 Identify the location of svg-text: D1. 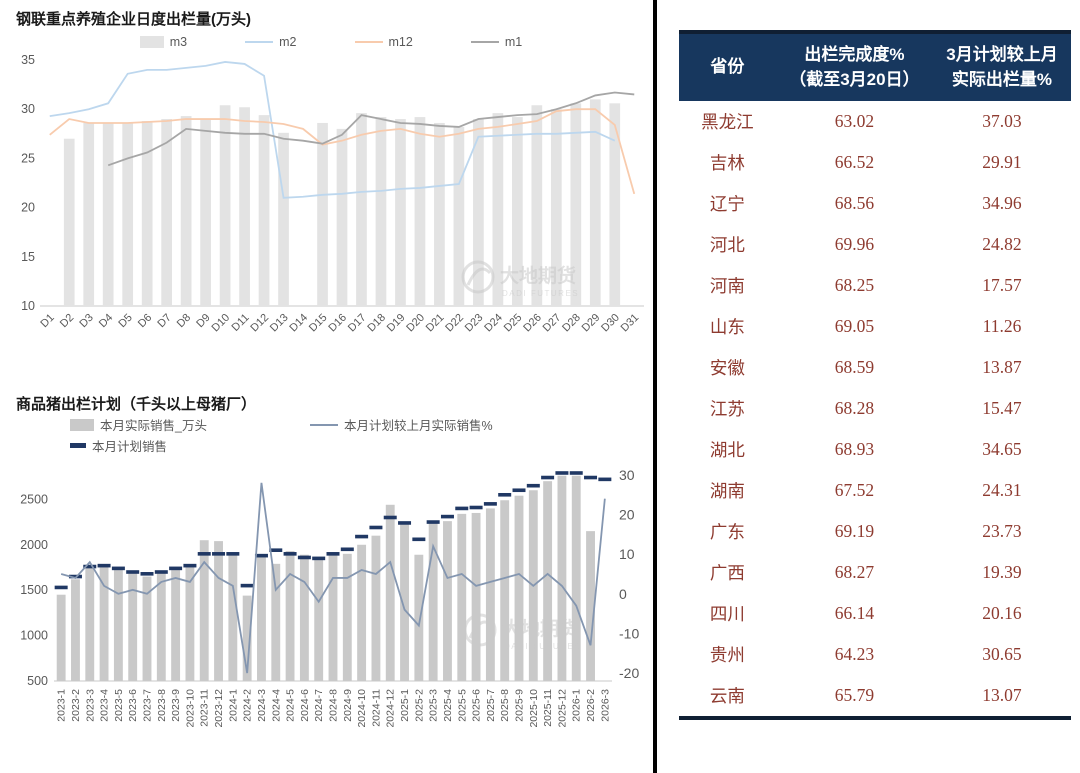
(47, 321).